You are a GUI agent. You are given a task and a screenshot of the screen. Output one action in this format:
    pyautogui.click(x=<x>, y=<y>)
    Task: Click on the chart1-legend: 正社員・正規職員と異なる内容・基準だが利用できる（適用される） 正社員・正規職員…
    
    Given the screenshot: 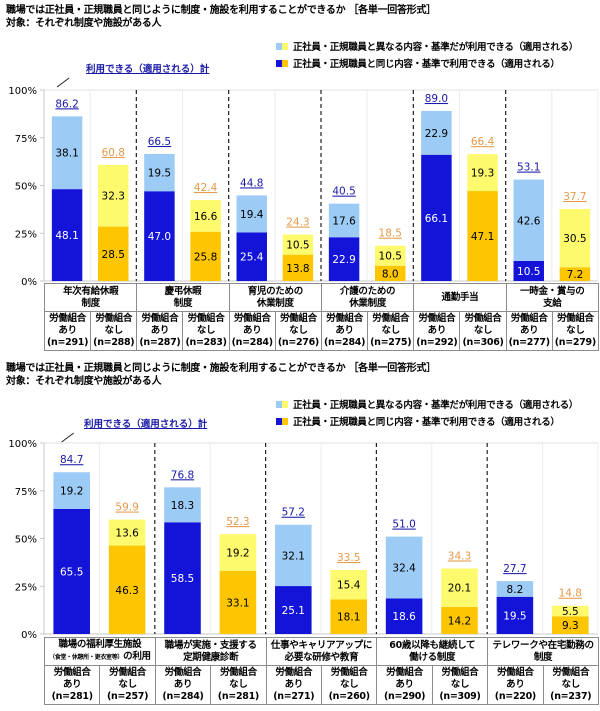 What is the action you would take?
    pyautogui.click(x=427, y=56)
    